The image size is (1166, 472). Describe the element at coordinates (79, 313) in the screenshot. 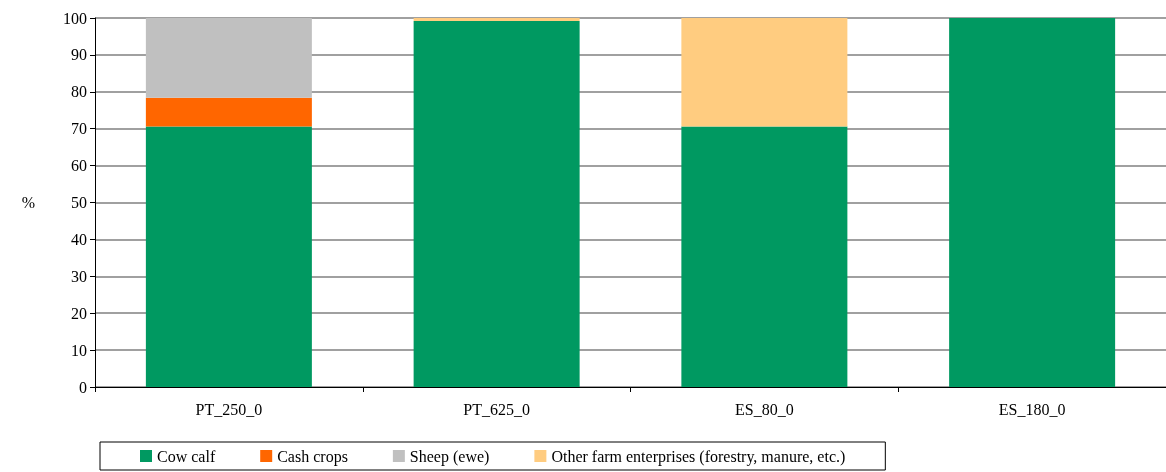

I see `y-tick-label: 20` at that location.